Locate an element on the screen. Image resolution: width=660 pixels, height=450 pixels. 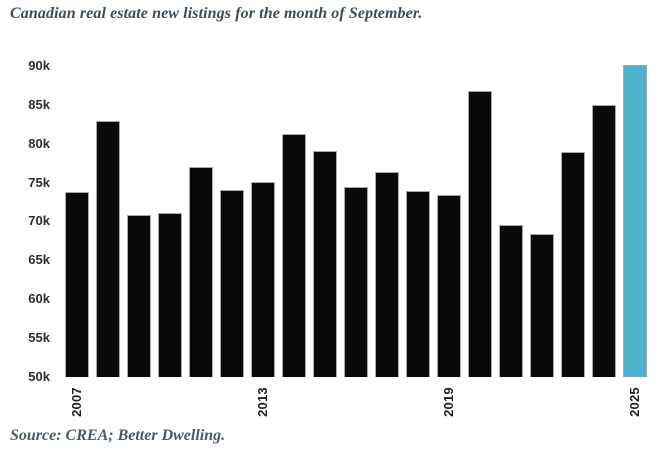
x-tick-label-2019: 2019 is located at coordinates (448, 402).